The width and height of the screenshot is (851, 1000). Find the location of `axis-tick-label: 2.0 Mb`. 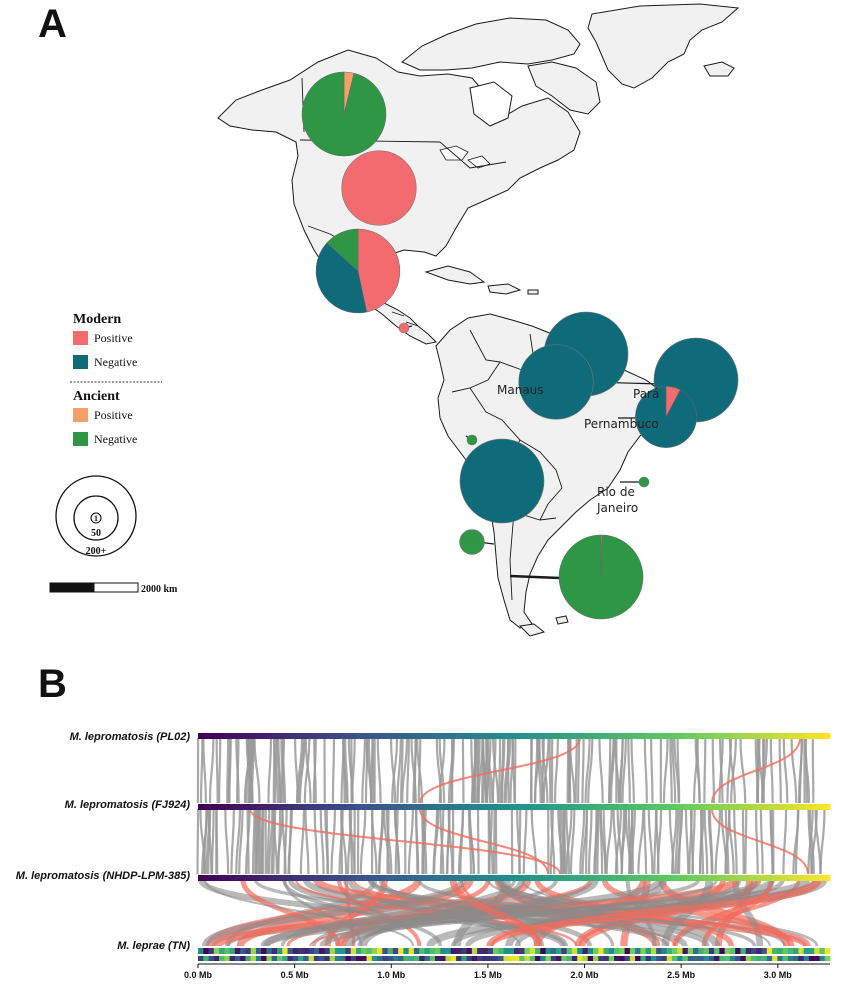

axis-tick-label: 2.0 Mb is located at coordinates (585, 975).